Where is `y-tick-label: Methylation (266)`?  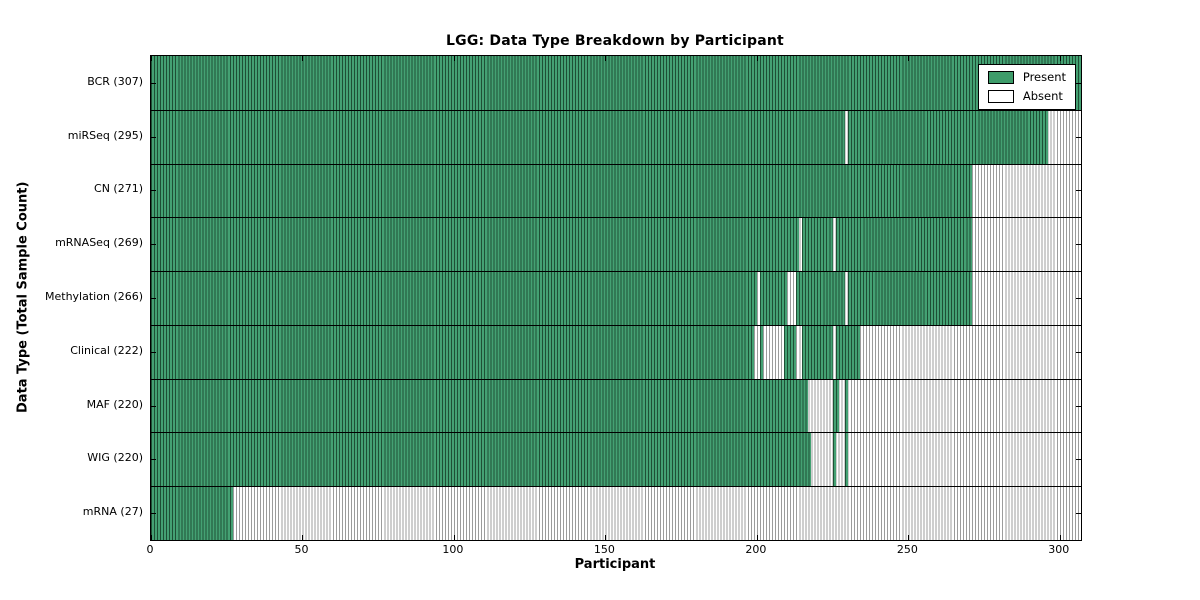 y-tick-label: Methylation (266) is located at coordinates (94, 296).